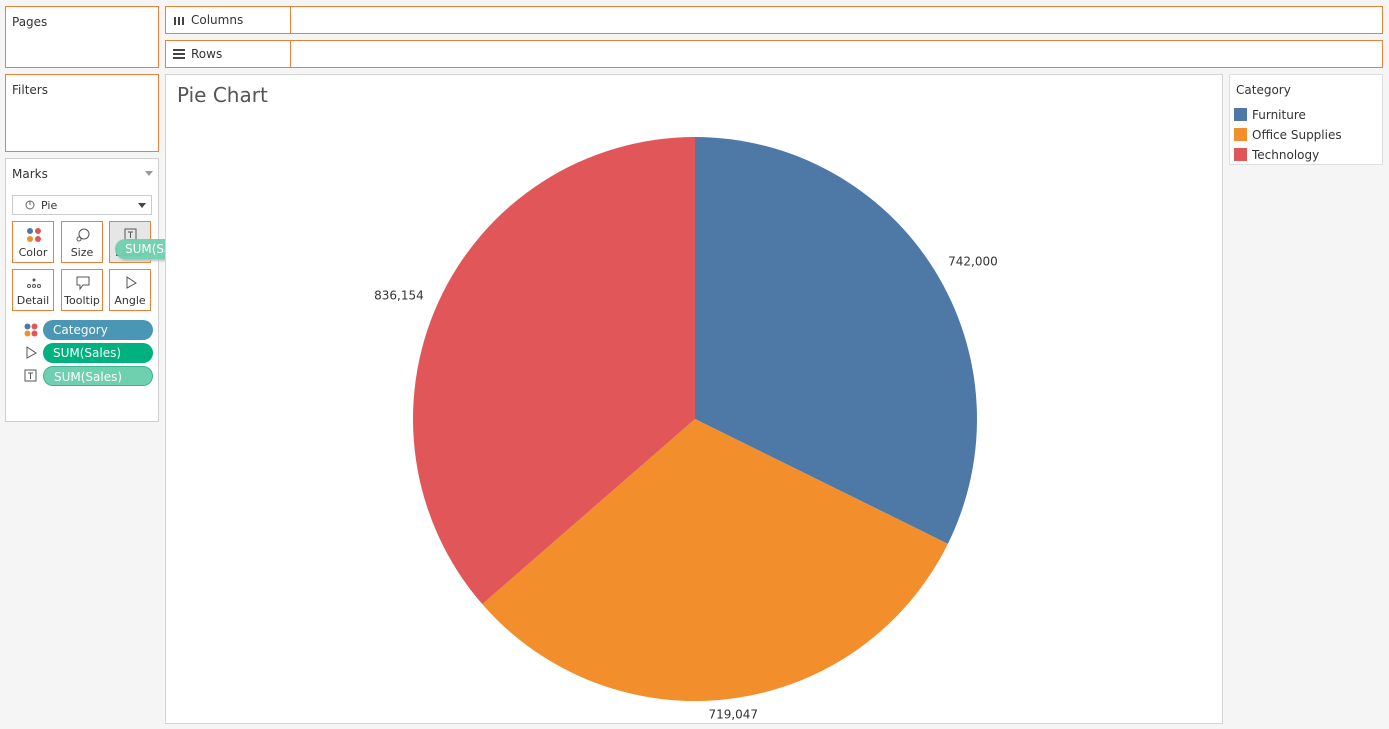 This screenshot has width=1389, height=729. I want to click on rows-icon, so click(179, 54).